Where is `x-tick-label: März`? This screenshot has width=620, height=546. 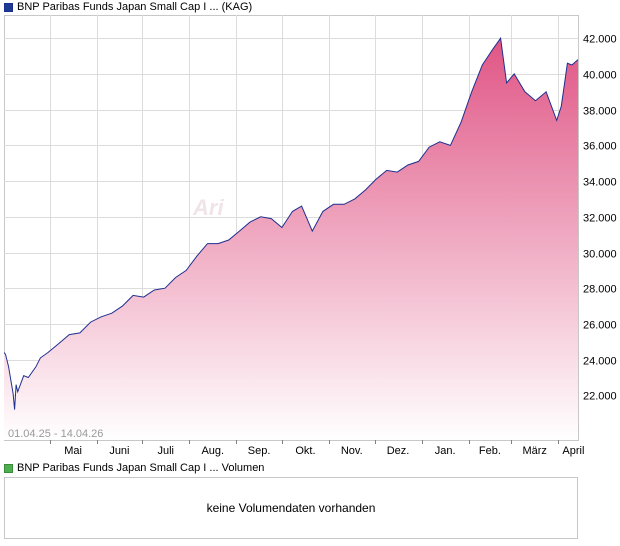
x-tick-label: März is located at coordinates (534, 451).